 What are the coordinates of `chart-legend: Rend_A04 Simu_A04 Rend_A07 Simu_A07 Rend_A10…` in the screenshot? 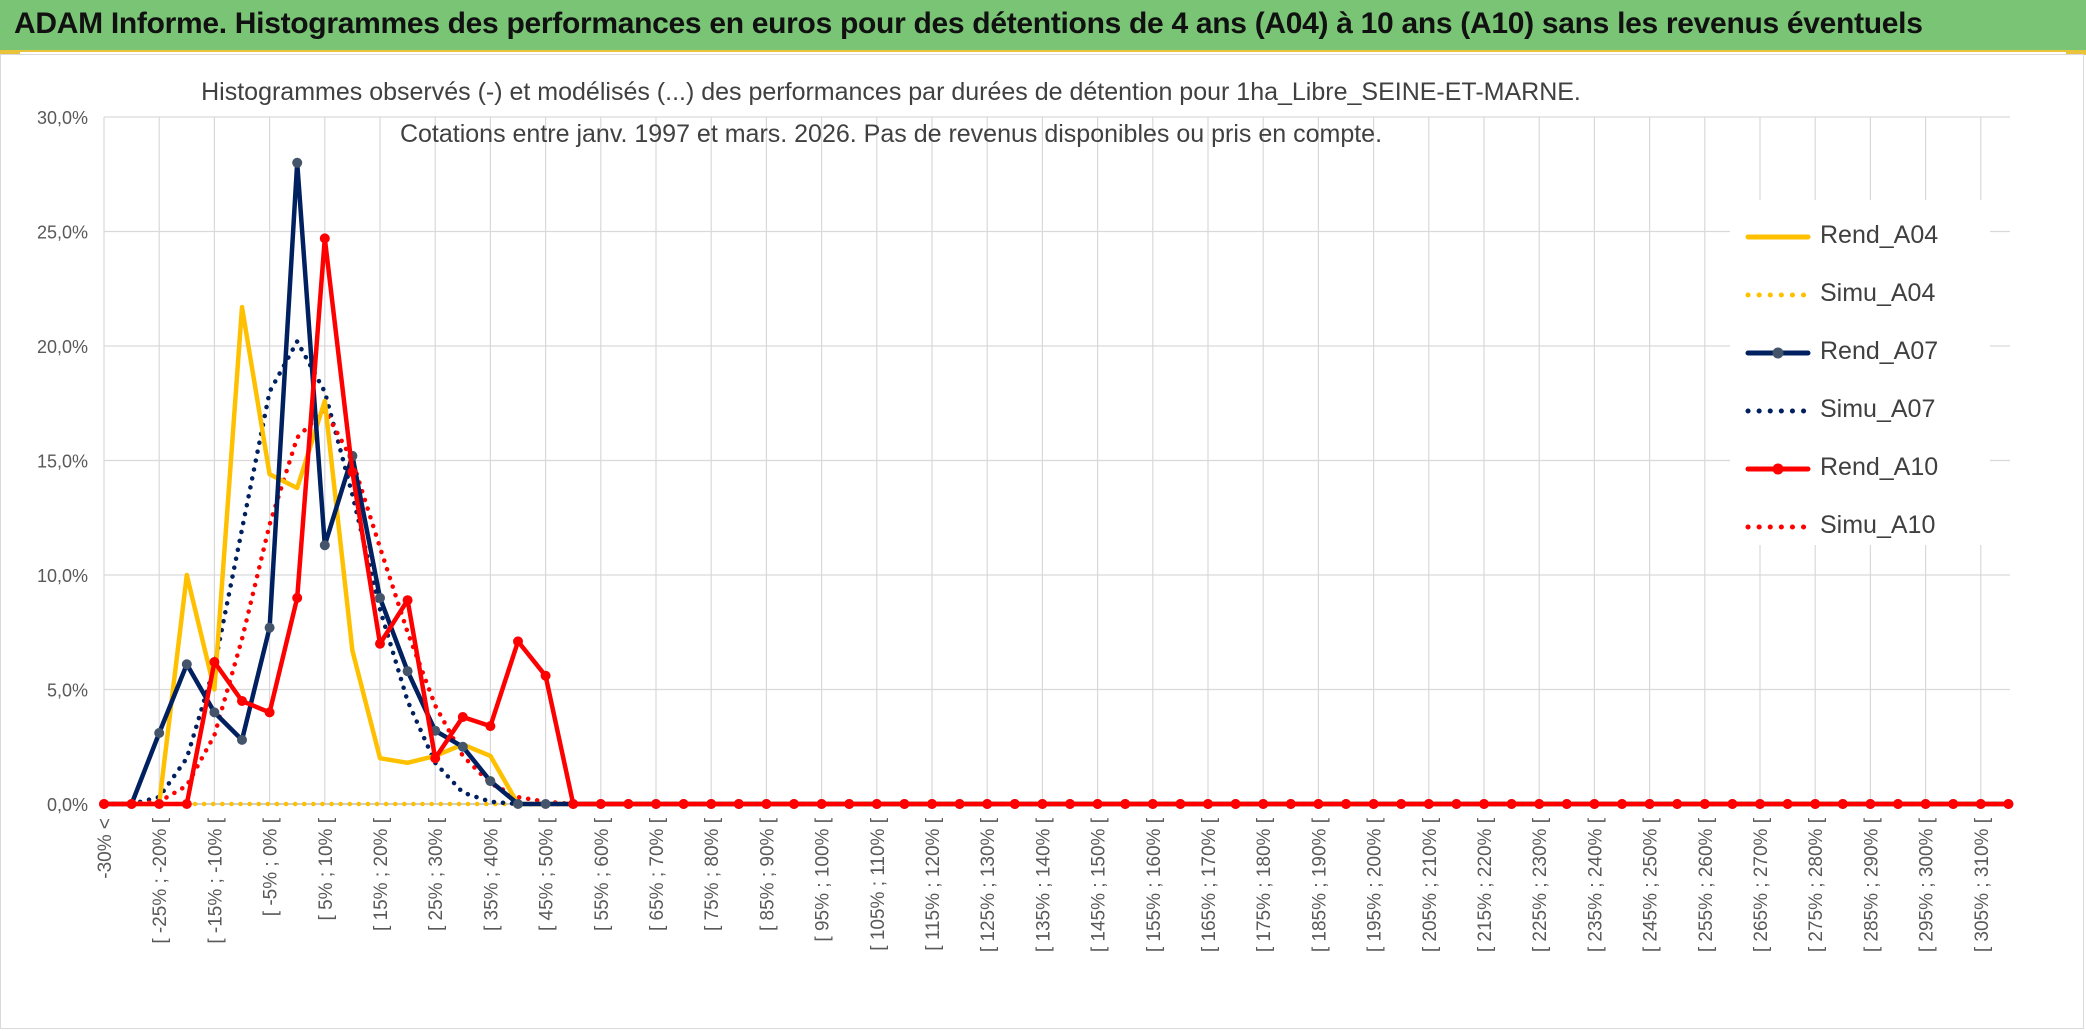 It's located at (1860, 372).